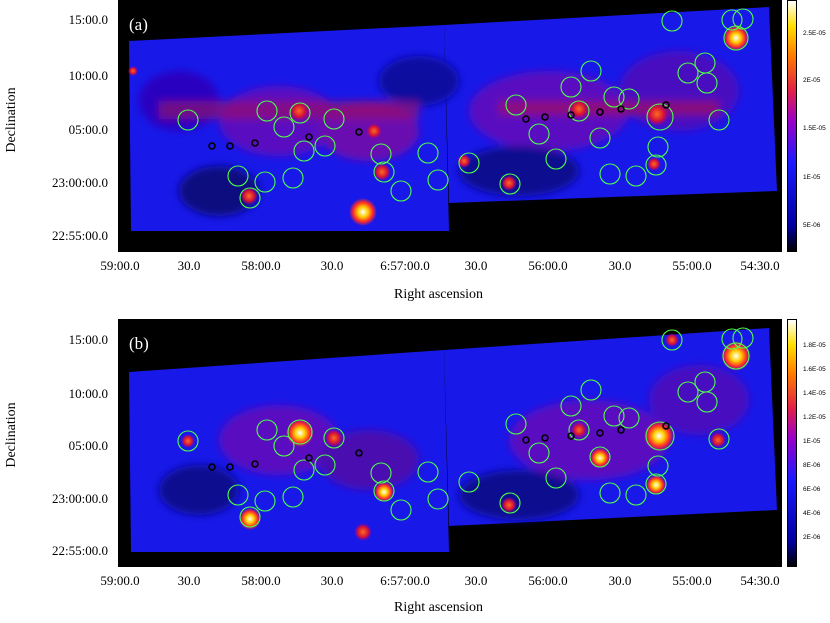 This screenshot has height=623, width=830. I want to click on y-tick-b: 23:00:00.0, so click(80, 498).